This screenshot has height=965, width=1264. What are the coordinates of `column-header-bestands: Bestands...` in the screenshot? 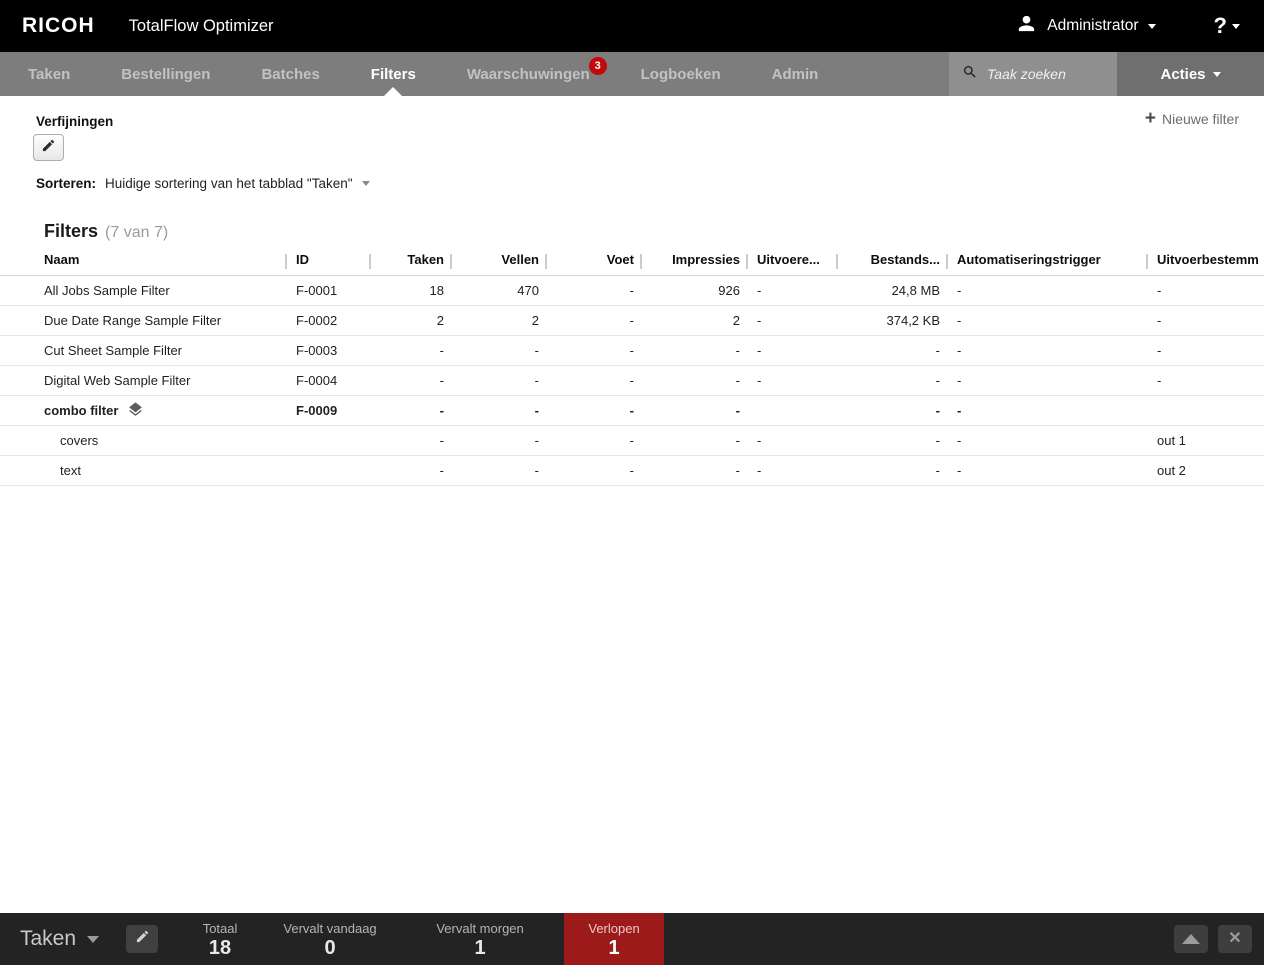 It's located at (893, 264).